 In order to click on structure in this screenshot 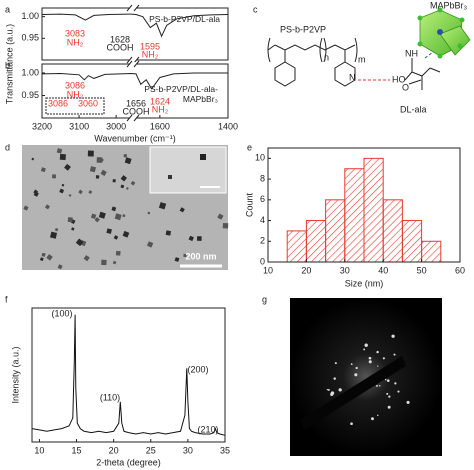, I will do `click(360, 63)`.